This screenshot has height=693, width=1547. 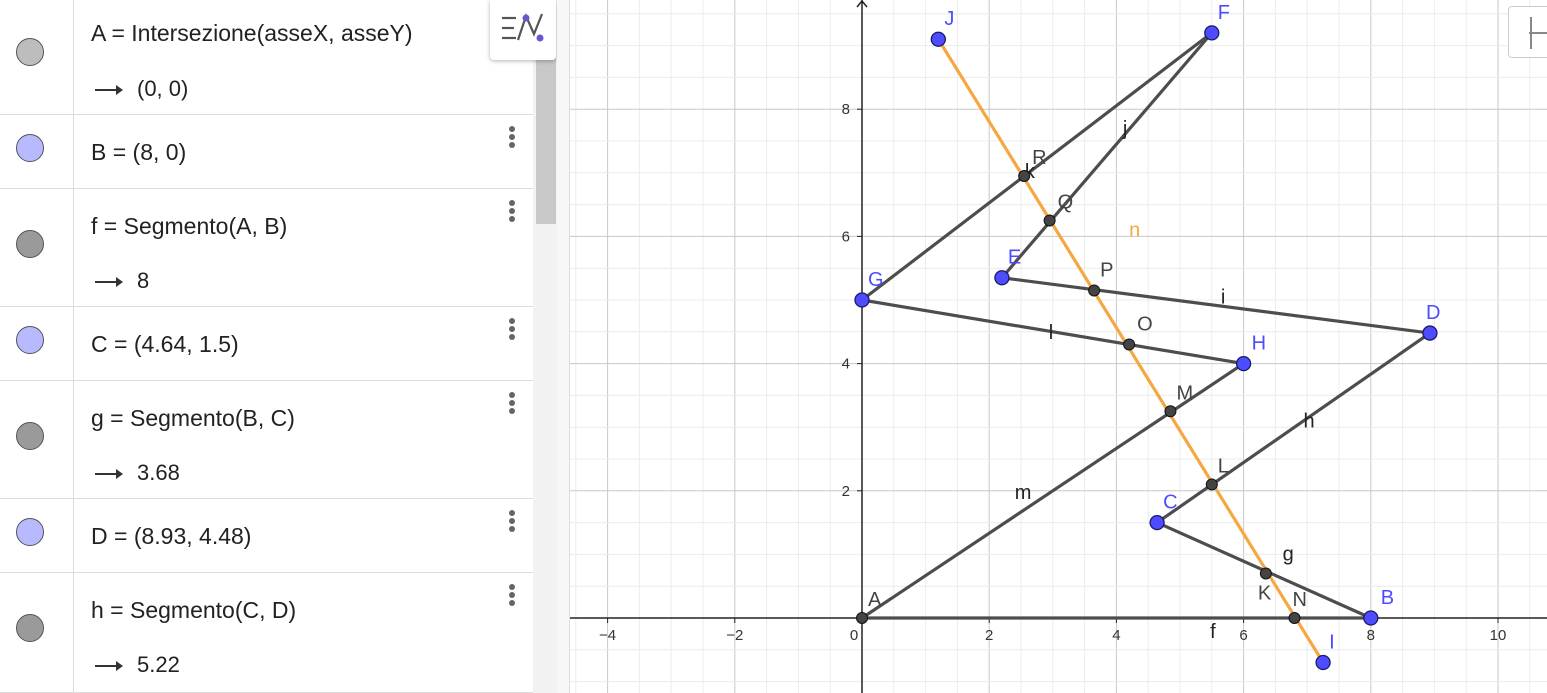 What do you see at coordinates (1212, 33) in the screenshot?
I see `point-F` at bounding box center [1212, 33].